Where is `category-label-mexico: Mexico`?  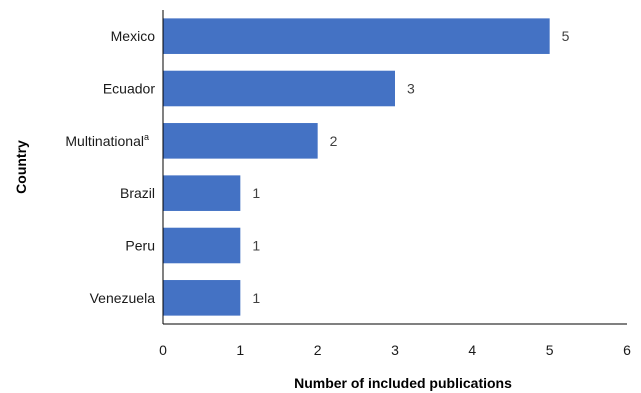 category-label-mexico: Mexico is located at coordinates (133, 36).